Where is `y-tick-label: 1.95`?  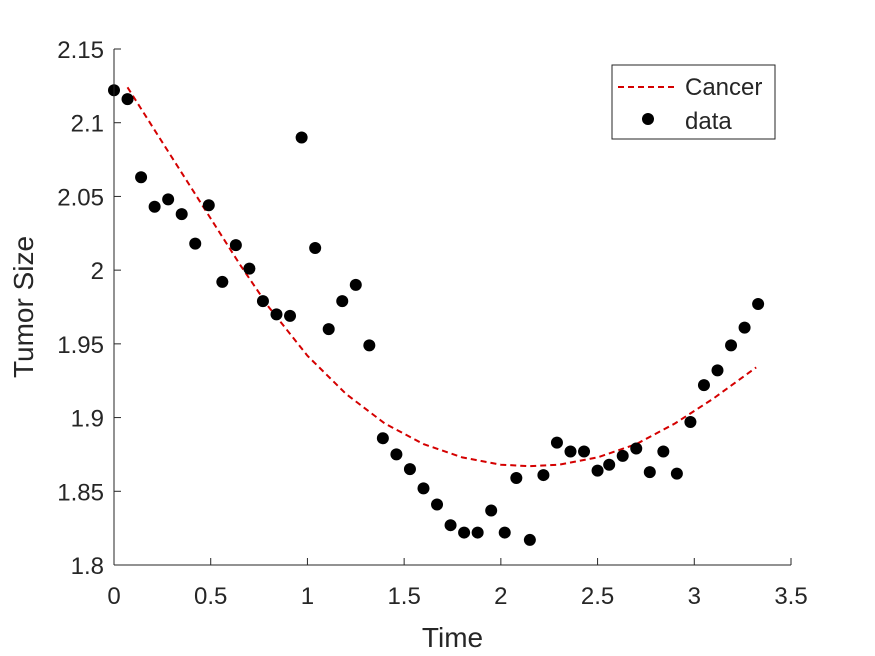
y-tick-label: 1.95 is located at coordinates (80, 345).